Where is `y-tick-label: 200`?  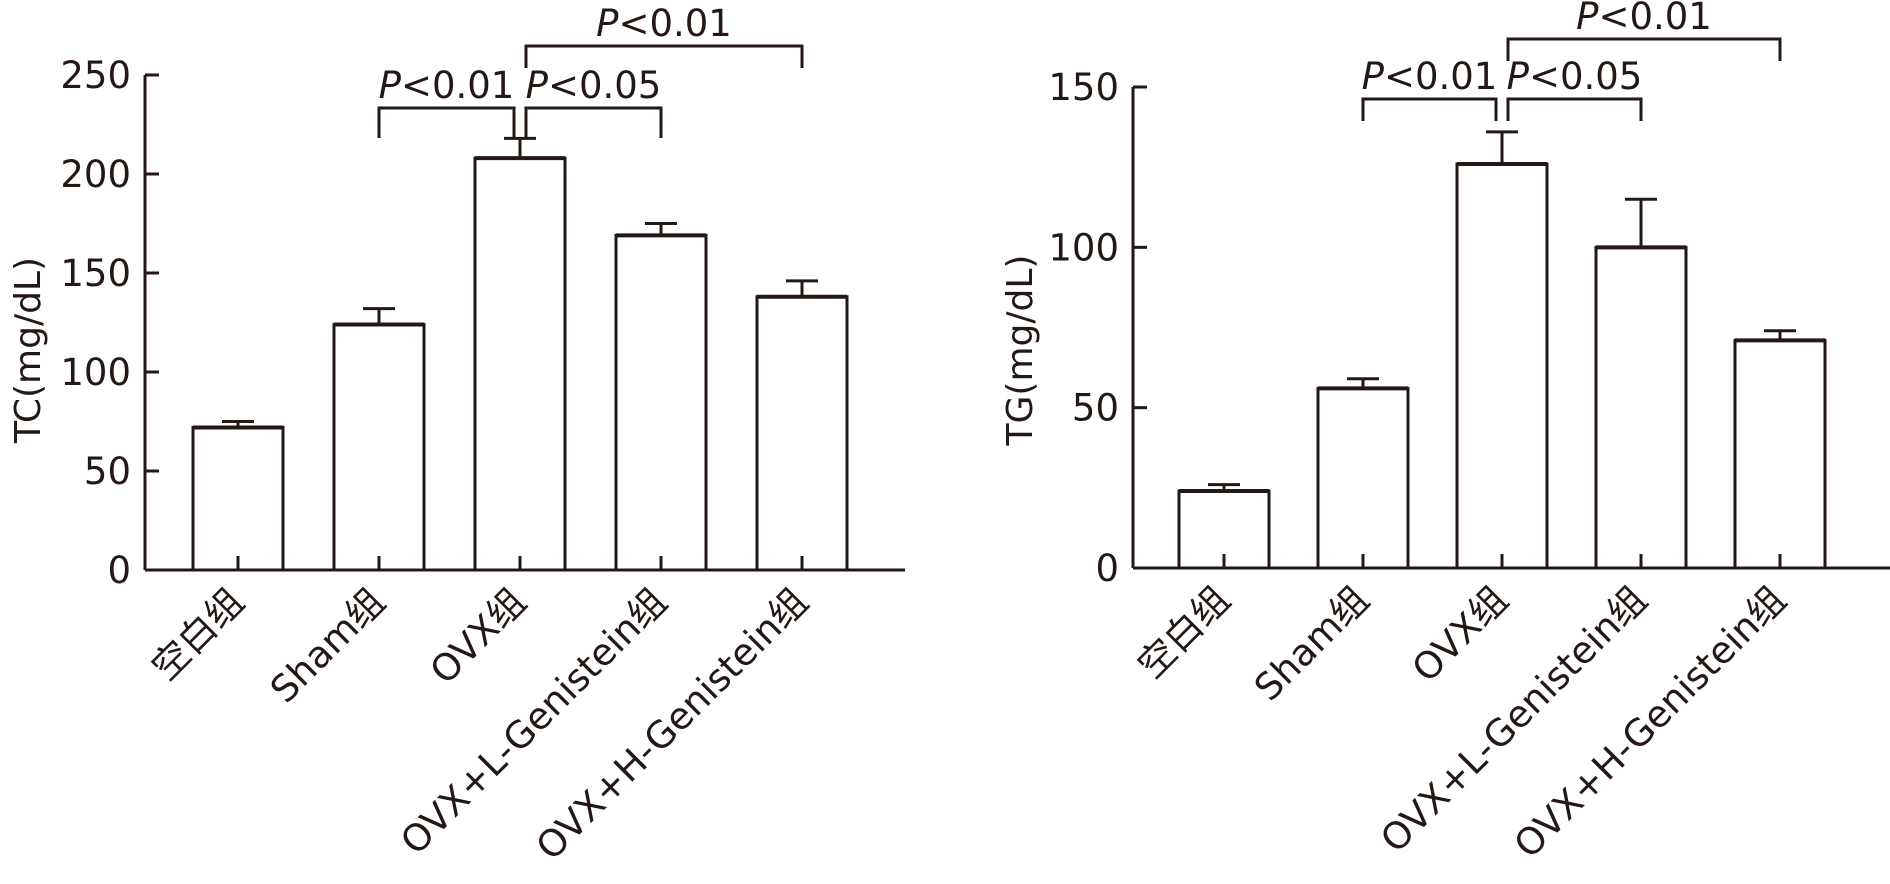
y-tick-label: 200 is located at coordinates (95, 174).